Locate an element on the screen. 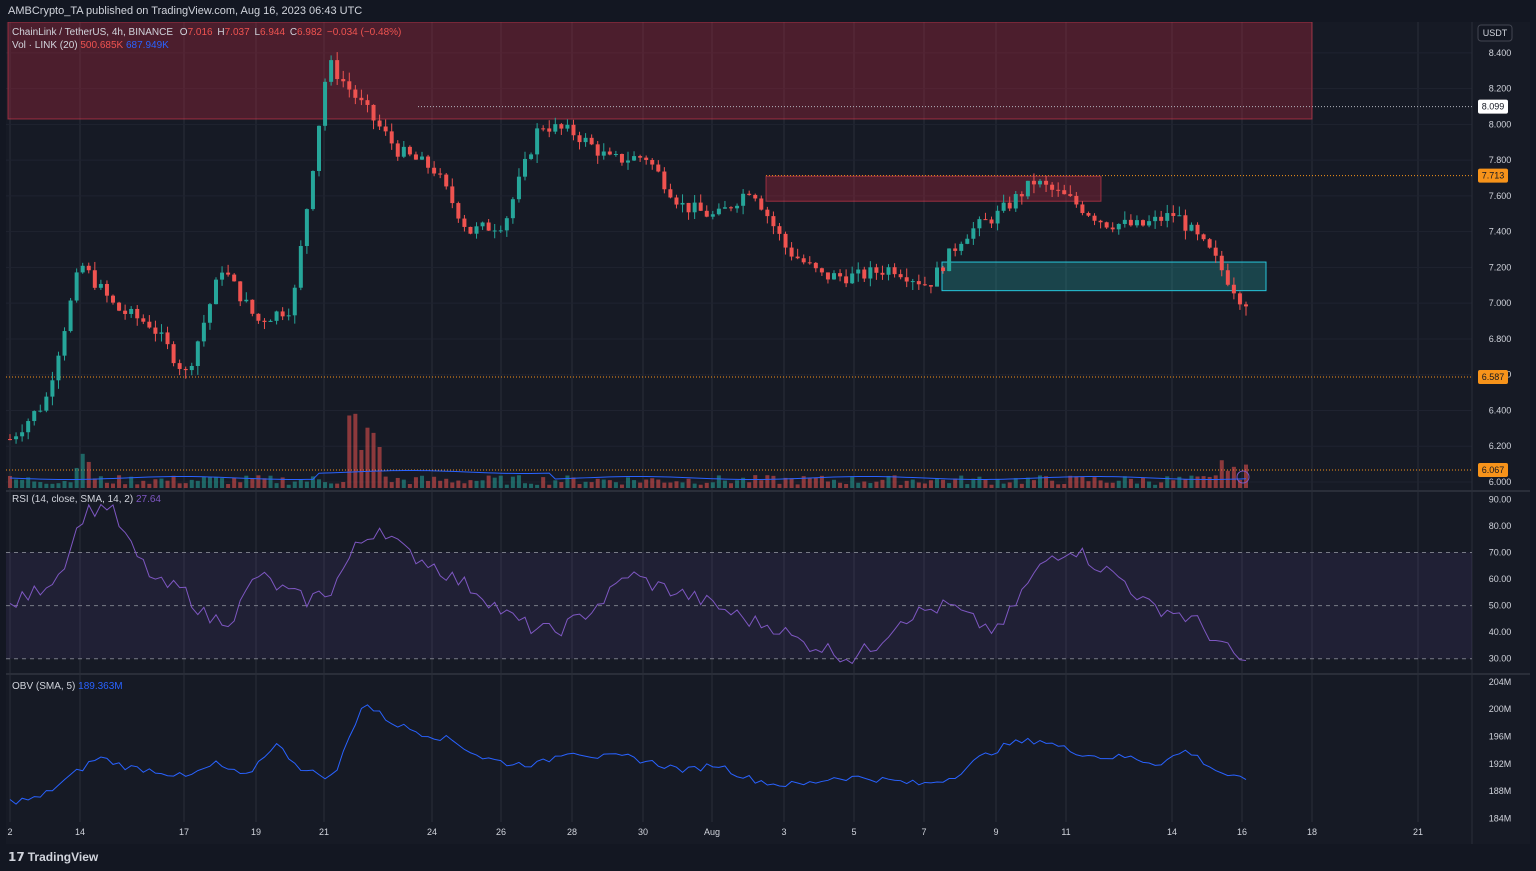 This screenshot has height=871, width=1536. x-tick-label: 5 is located at coordinates (853, 832).